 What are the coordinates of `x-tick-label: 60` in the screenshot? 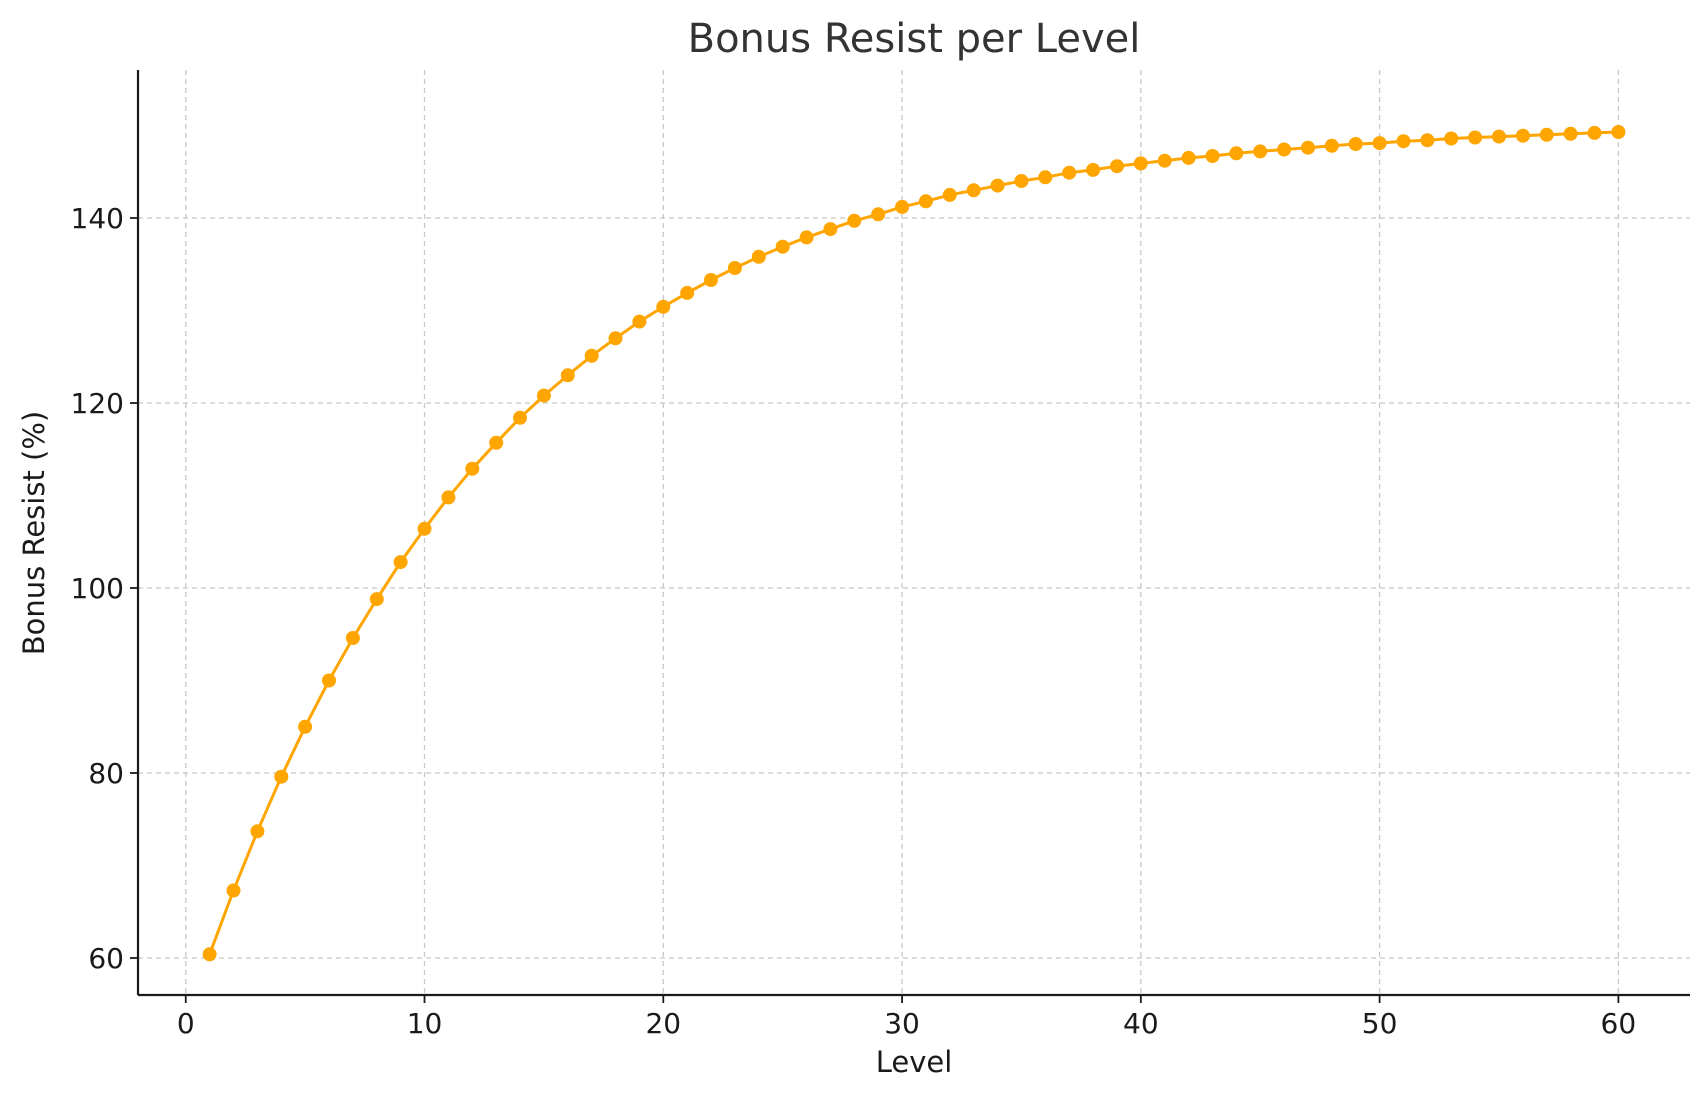 It's located at (1619, 1023).